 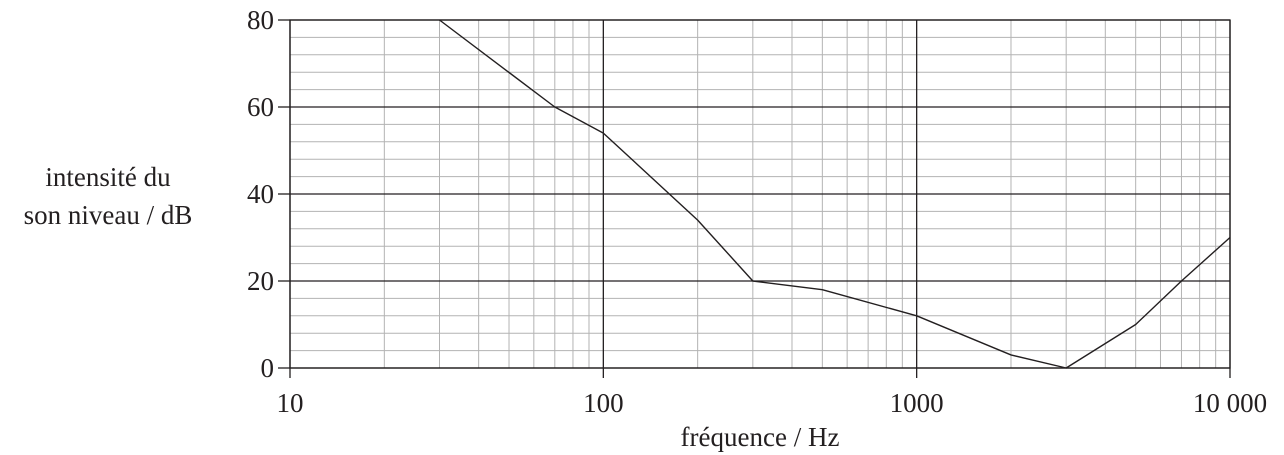 What do you see at coordinates (260, 20) in the screenshot?
I see `y-tick-label: 80` at bounding box center [260, 20].